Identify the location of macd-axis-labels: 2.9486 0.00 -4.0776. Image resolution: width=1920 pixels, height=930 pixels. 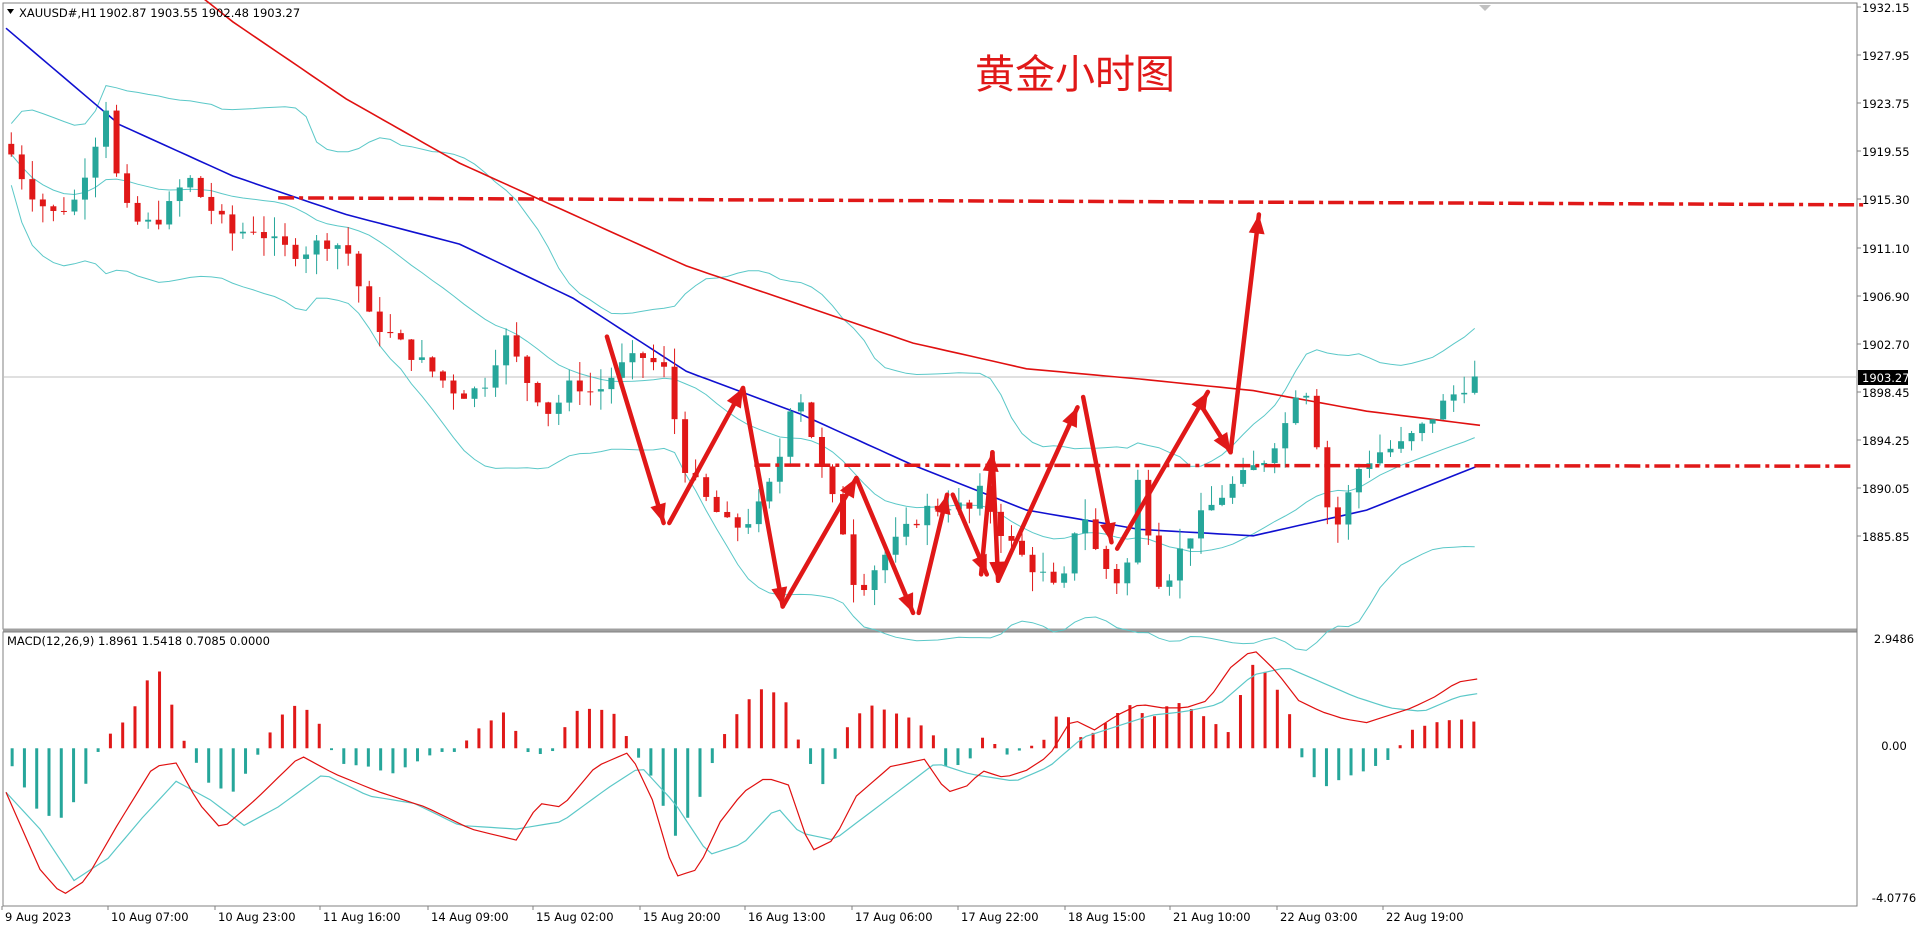
(1894, 768).